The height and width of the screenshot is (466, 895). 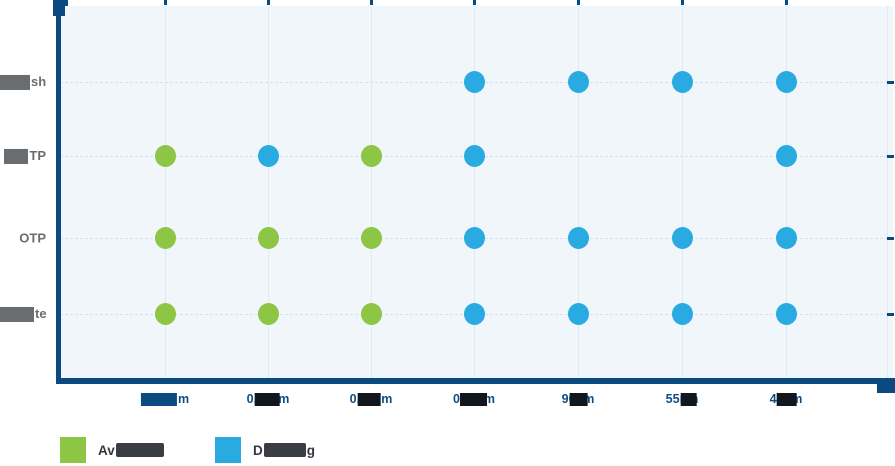 What do you see at coordinates (183, 399) in the screenshot?
I see `x-axis-label-text: m` at bounding box center [183, 399].